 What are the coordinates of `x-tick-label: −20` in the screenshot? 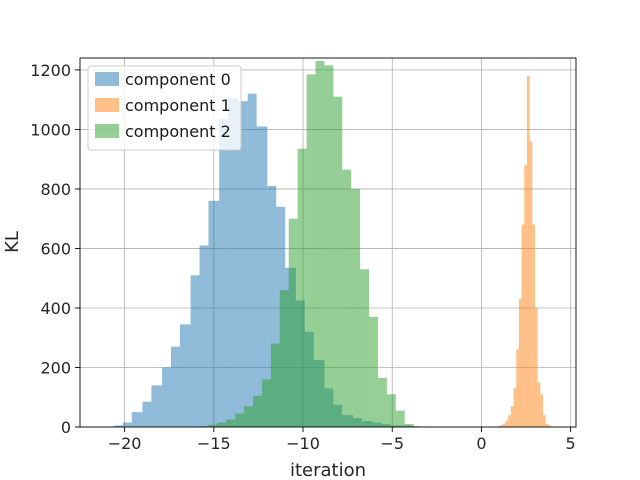 It's located at (125, 443).